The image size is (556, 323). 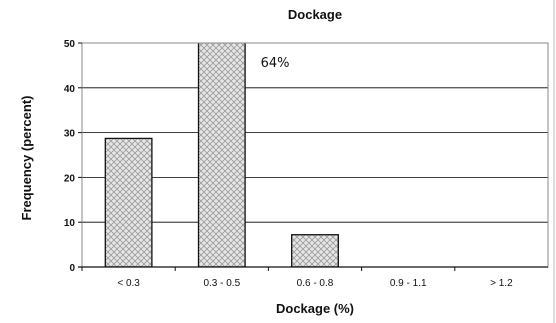 What do you see at coordinates (26, 158) in the screenshot?
I see `y-axis-label: Frequency (percent)` at bounding box center [26, 158].